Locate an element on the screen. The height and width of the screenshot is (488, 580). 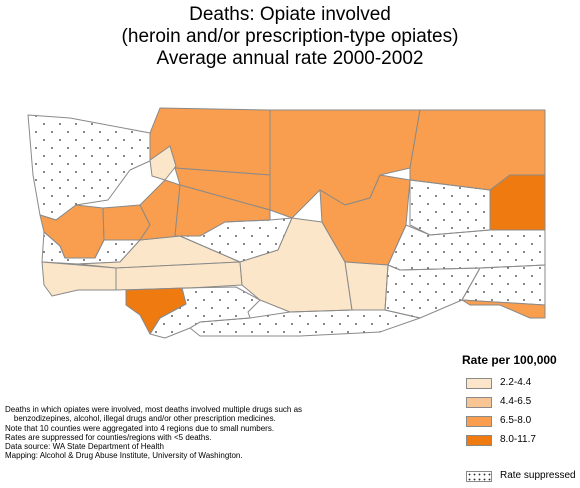
region-walla-walla is located at coordinates (432, 291).